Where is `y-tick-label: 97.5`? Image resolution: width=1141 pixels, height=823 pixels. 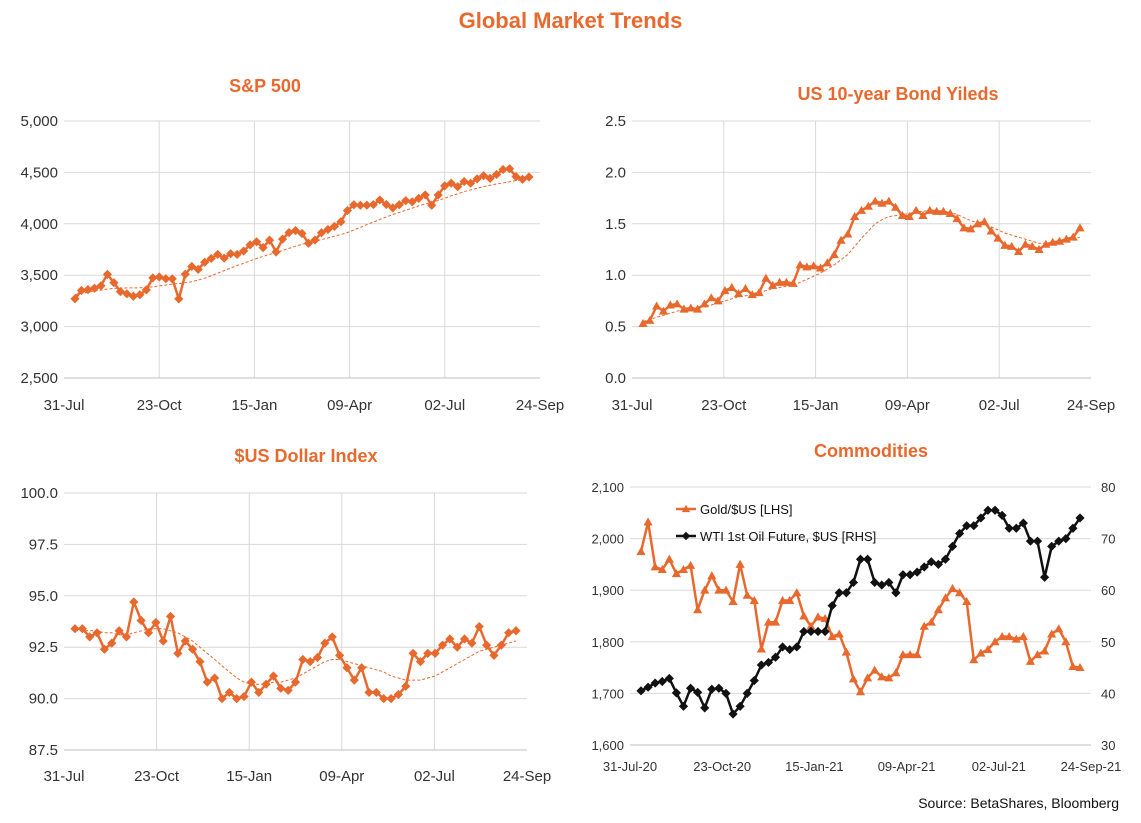
y-tick-label: 97.5 is located at coordinates (43, 544).